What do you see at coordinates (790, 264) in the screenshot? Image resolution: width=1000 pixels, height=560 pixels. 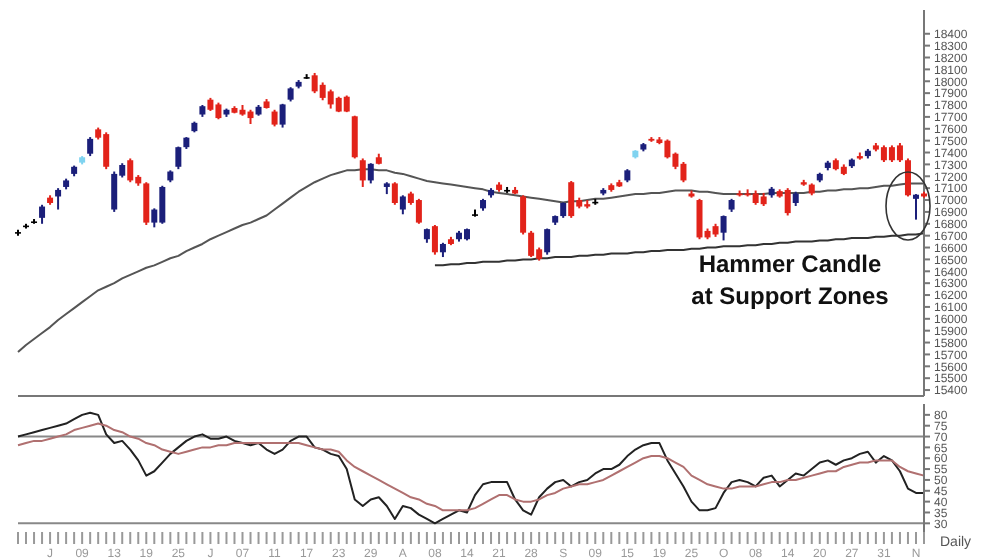 I see `annotation: Hammer Candle` at bounding box center [790, 264].